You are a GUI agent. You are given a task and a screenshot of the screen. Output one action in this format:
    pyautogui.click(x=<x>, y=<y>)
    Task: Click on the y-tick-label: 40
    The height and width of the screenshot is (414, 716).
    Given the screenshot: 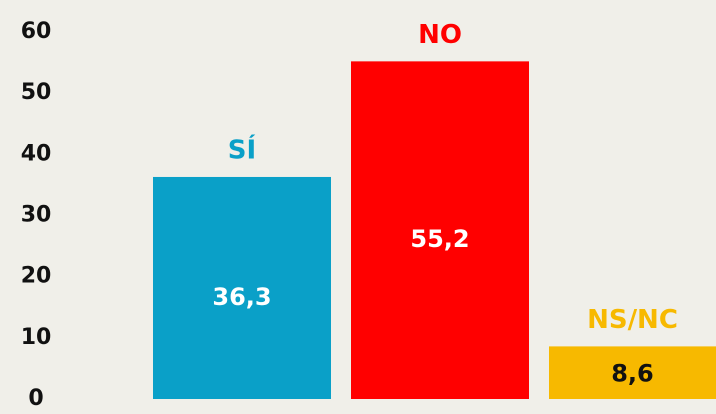 What is the action you would take?
    pyautogui.click(x=36, y=153)
    